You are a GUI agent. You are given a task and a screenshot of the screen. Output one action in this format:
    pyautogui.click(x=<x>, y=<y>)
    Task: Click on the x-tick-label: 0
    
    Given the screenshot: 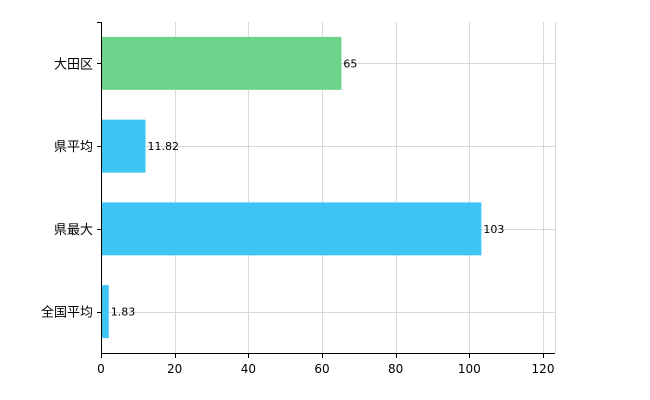 What is the action you would take?
    pyautogui.click(x=101, y=369)
    